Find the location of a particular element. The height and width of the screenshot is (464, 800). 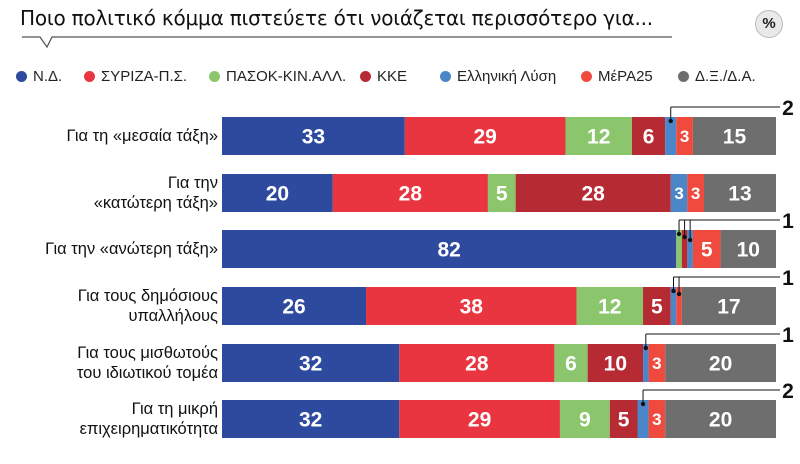

row-label: Για την «ανώτερη τάξη» is located at coordinates (131, 249).